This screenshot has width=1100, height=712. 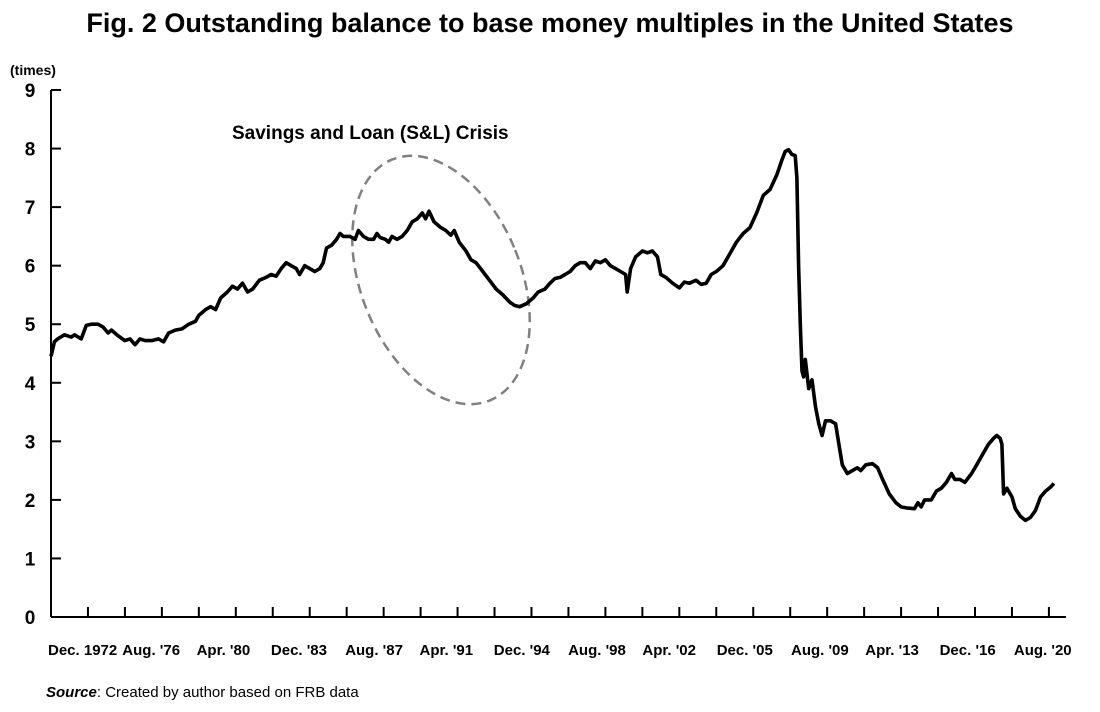 What do you see at coordinates (597, 650) in the screenshot?
I see `x-tick-label-7: Aug. '98` at bounding box center [597, 650].